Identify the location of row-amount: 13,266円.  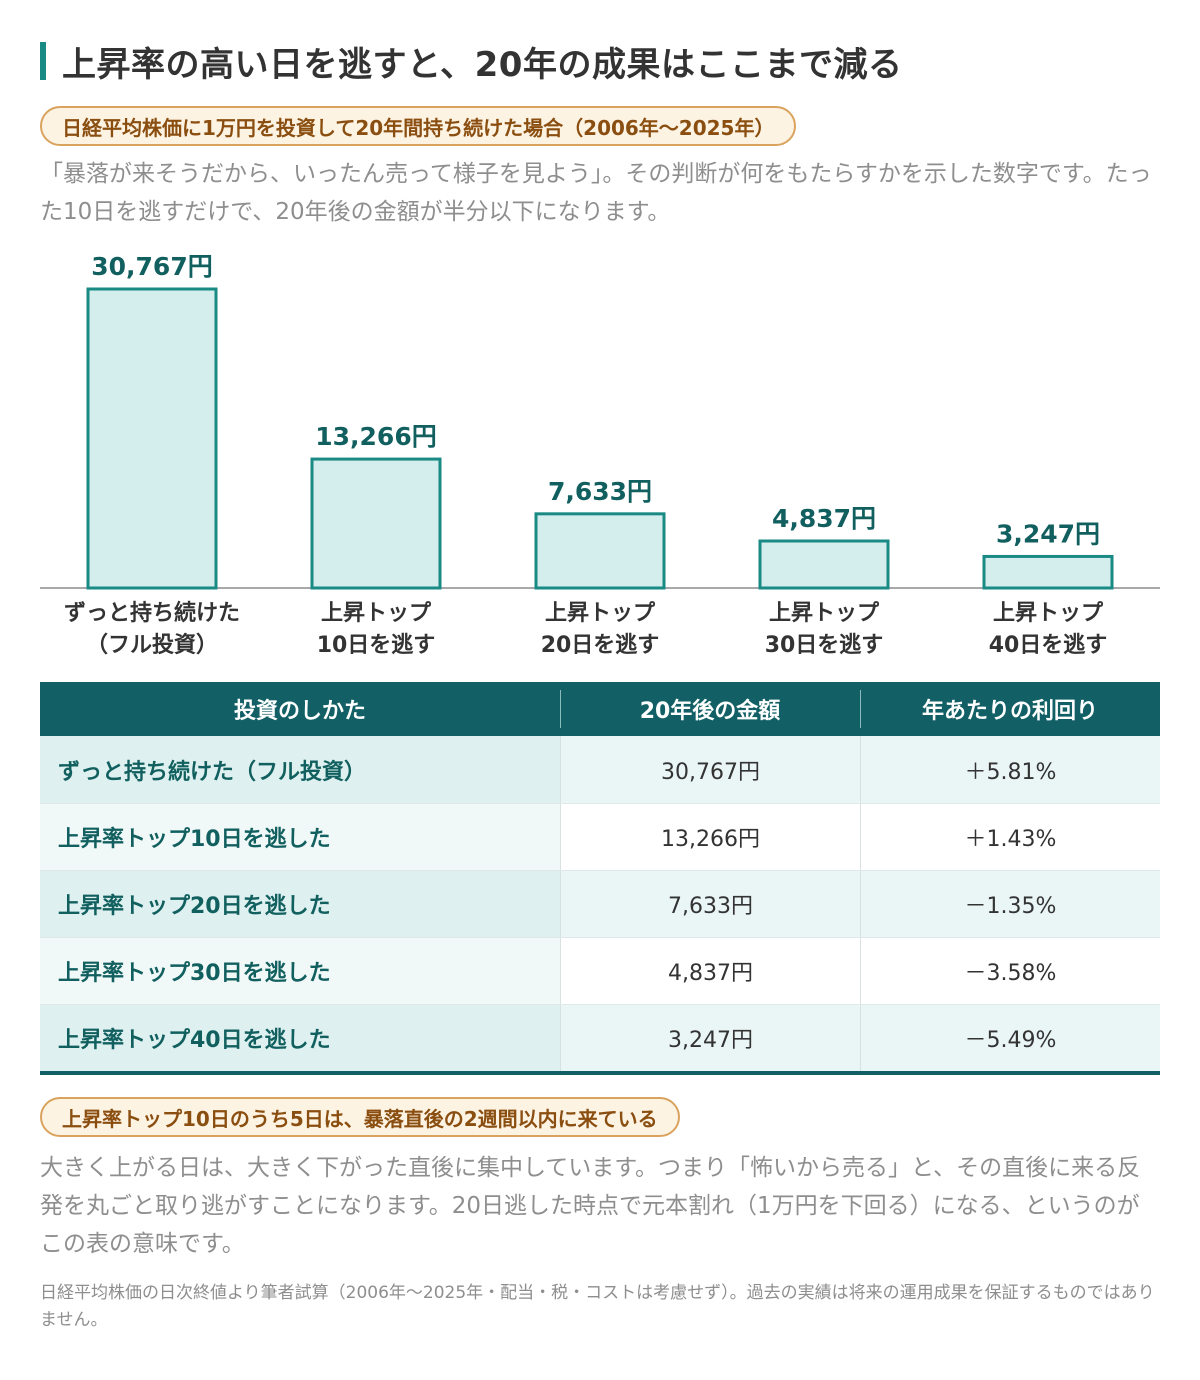
(710, 837).